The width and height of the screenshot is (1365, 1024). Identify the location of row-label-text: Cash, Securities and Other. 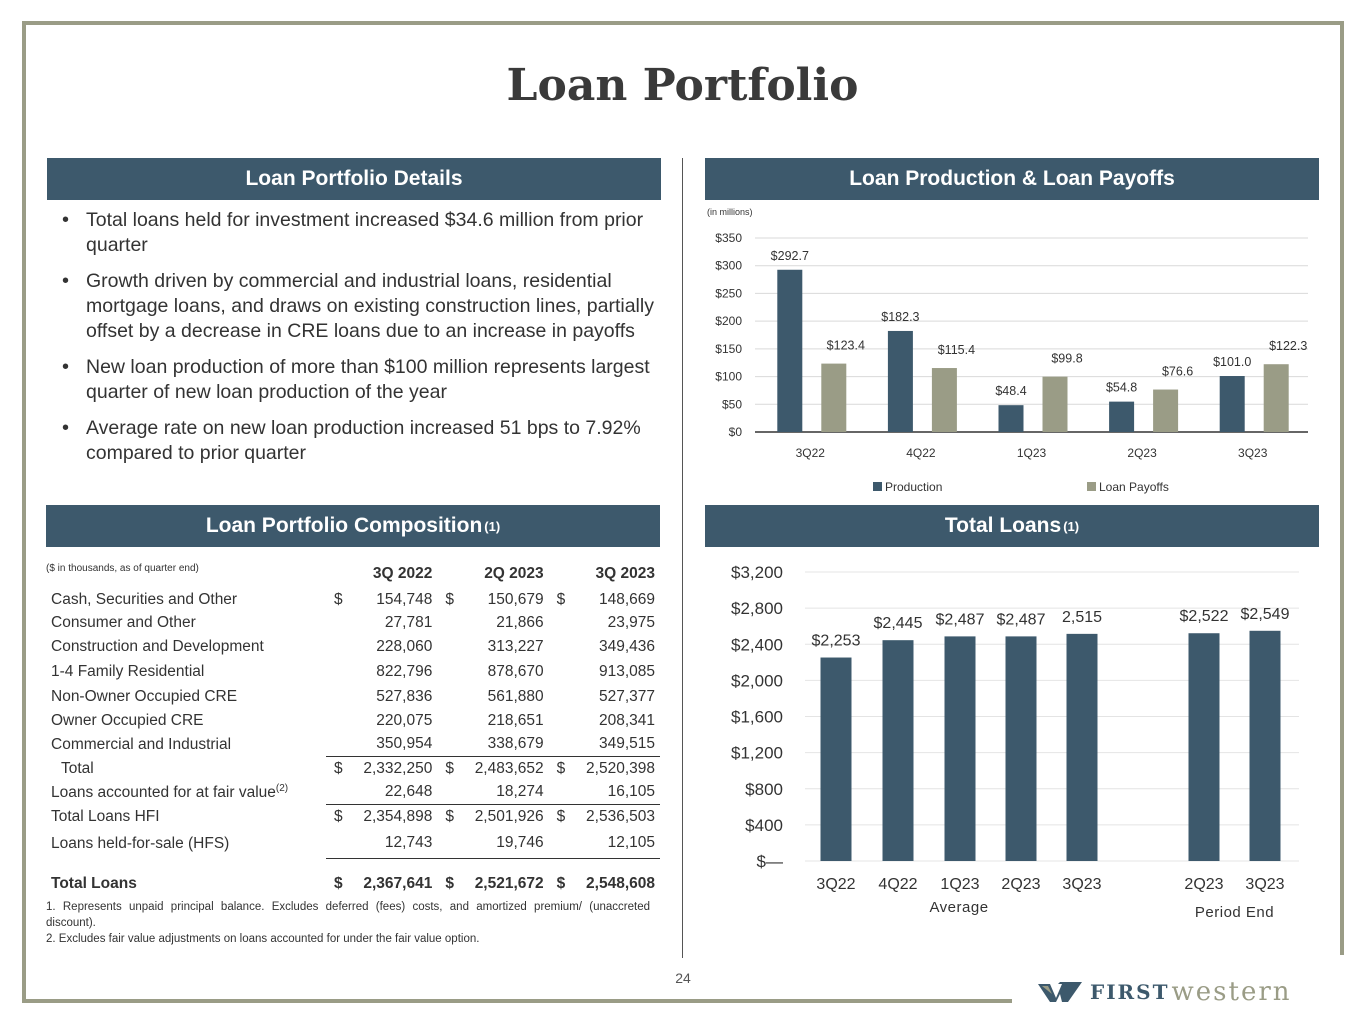
(144, 599).